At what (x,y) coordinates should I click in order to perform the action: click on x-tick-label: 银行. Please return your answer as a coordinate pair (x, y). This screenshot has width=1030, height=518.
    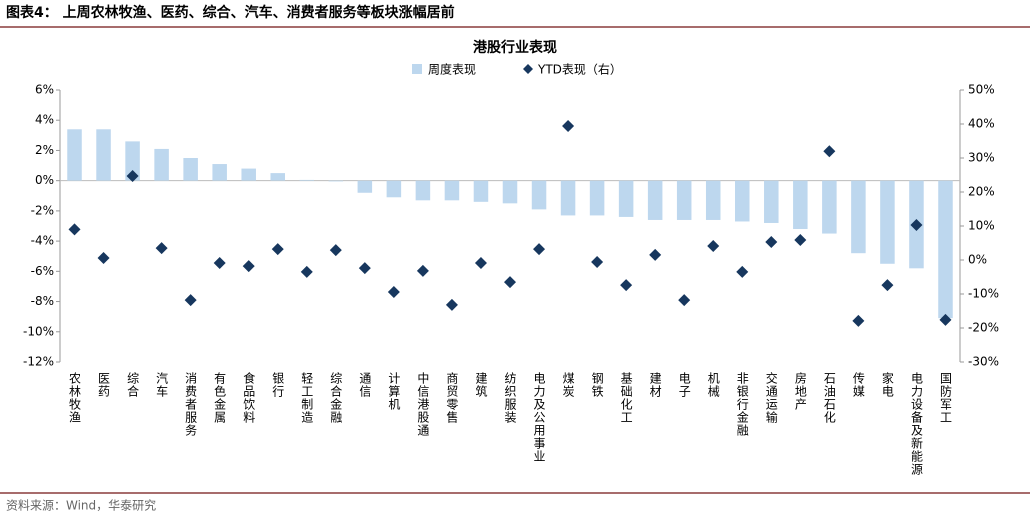
    Looking at the image, I should click on (278, 385).